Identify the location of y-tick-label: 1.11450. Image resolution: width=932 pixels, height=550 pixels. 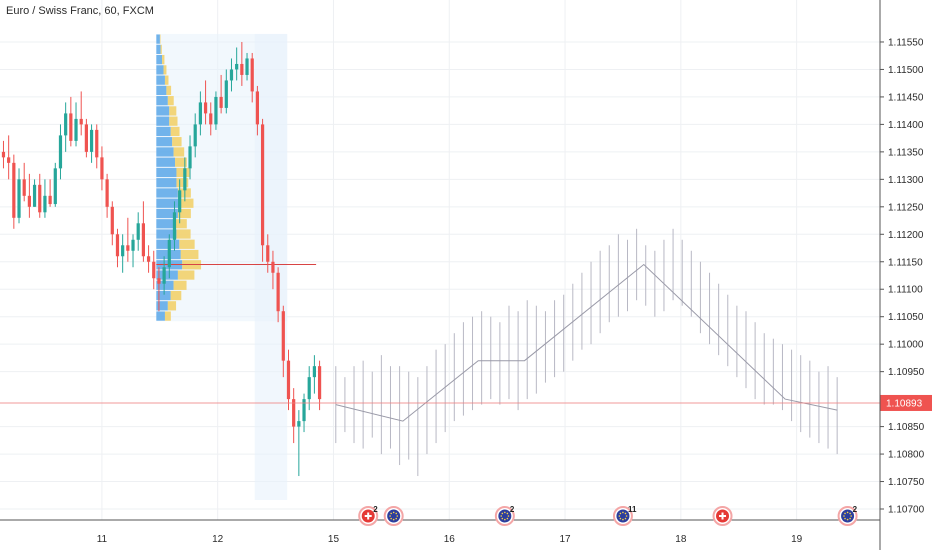
(906, 97).